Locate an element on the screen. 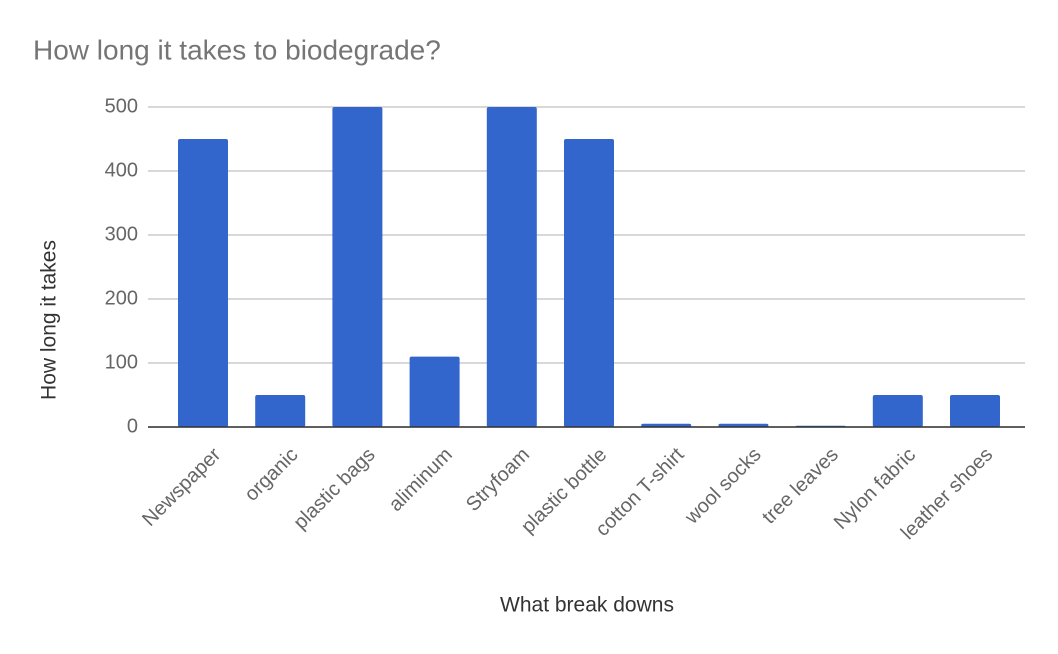  y-tick-label: 0 is located at coordinates (132, 426).